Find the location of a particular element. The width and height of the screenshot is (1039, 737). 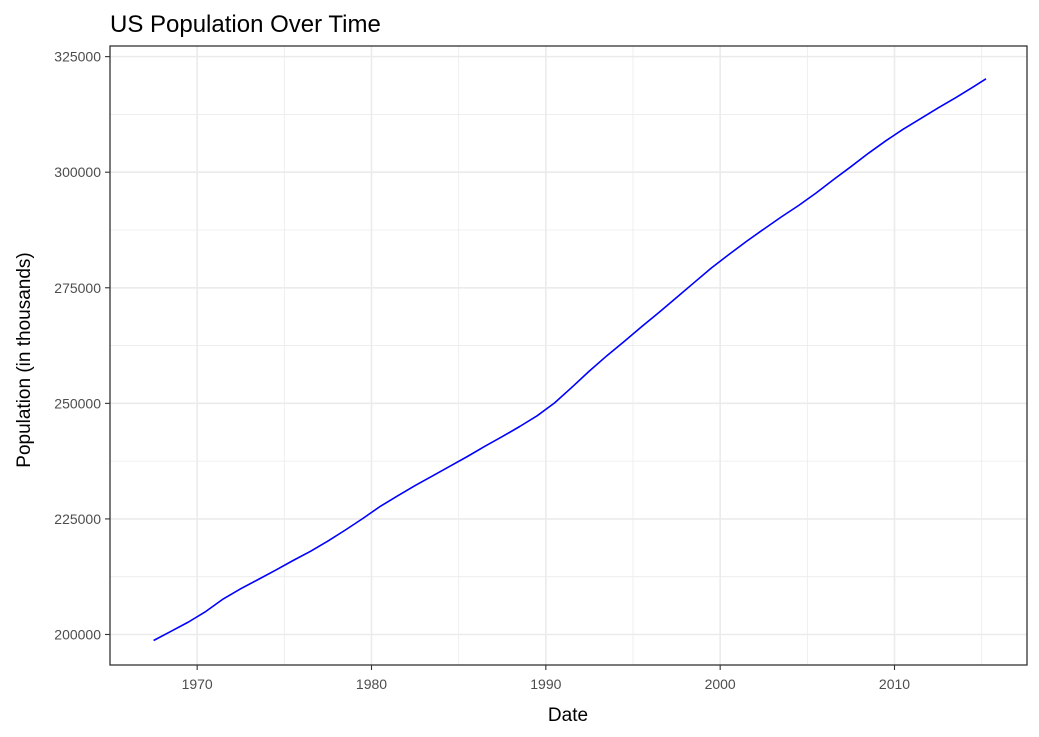

x-tick-label: 1980 is located at coordinates (371, 684).